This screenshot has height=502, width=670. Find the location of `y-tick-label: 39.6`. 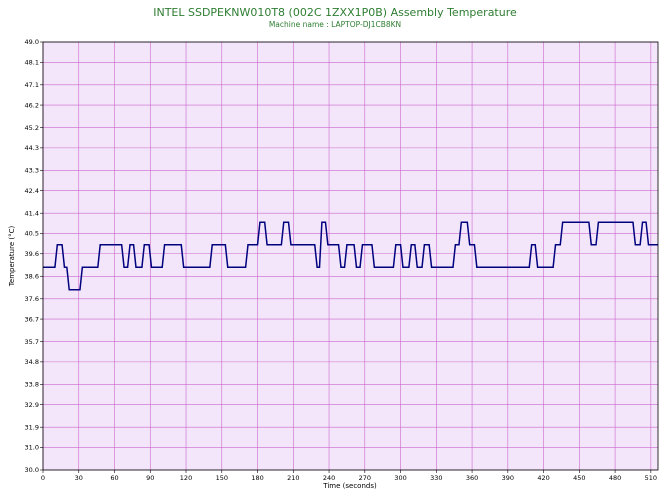

y-tick-label: 39.6 is located at coordinates (32, 254).